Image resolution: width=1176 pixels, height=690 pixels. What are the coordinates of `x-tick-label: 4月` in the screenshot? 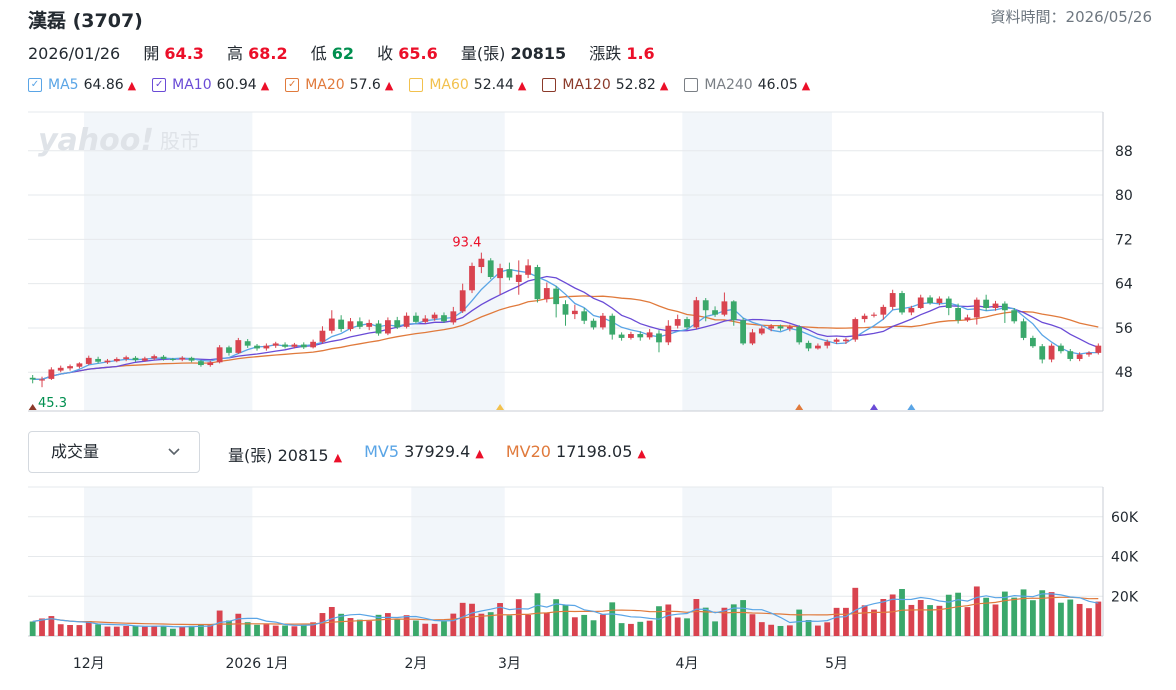 It's located at (687, 664).